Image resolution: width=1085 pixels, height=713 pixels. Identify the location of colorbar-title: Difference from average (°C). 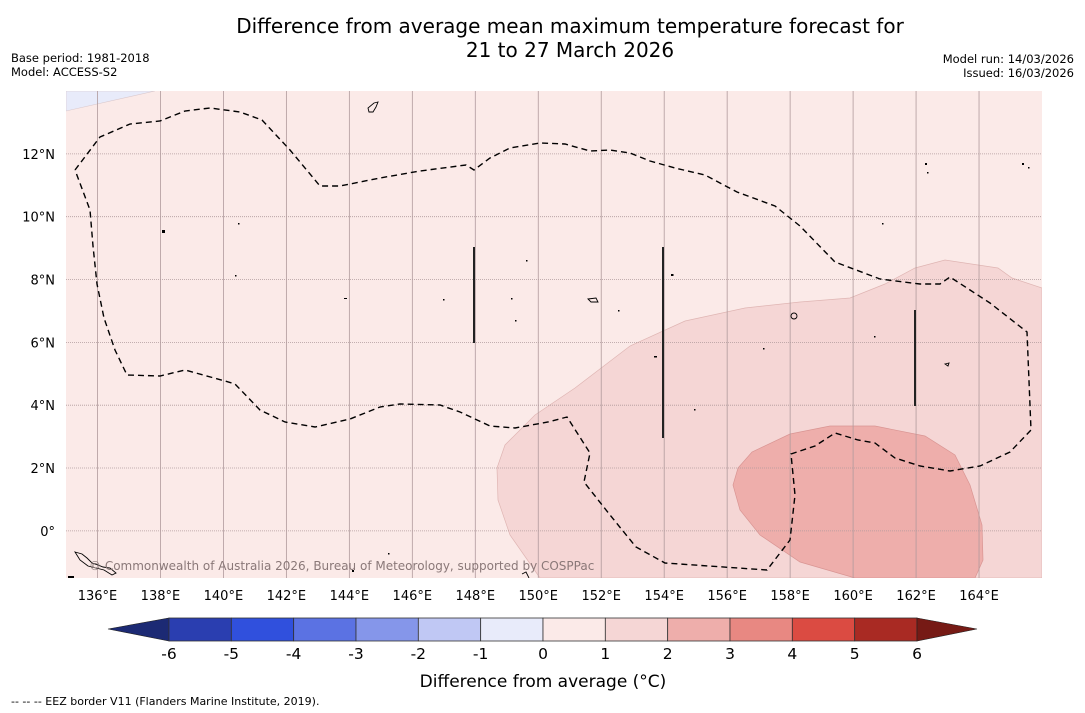
(543, 682).